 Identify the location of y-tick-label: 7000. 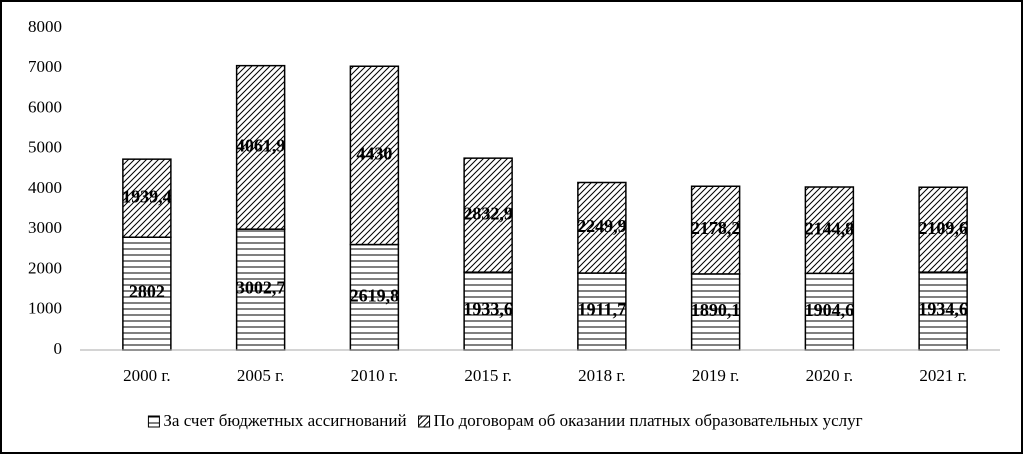
(45, 66).